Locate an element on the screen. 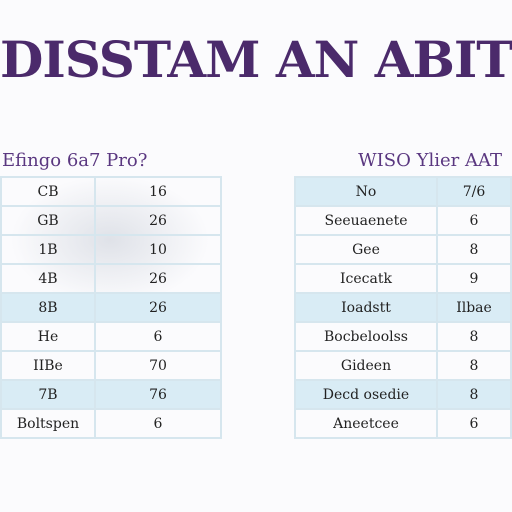 The height and width of the screenshot is (512, 512). table-row: 8B 26 is located at coordinates (111, 307).